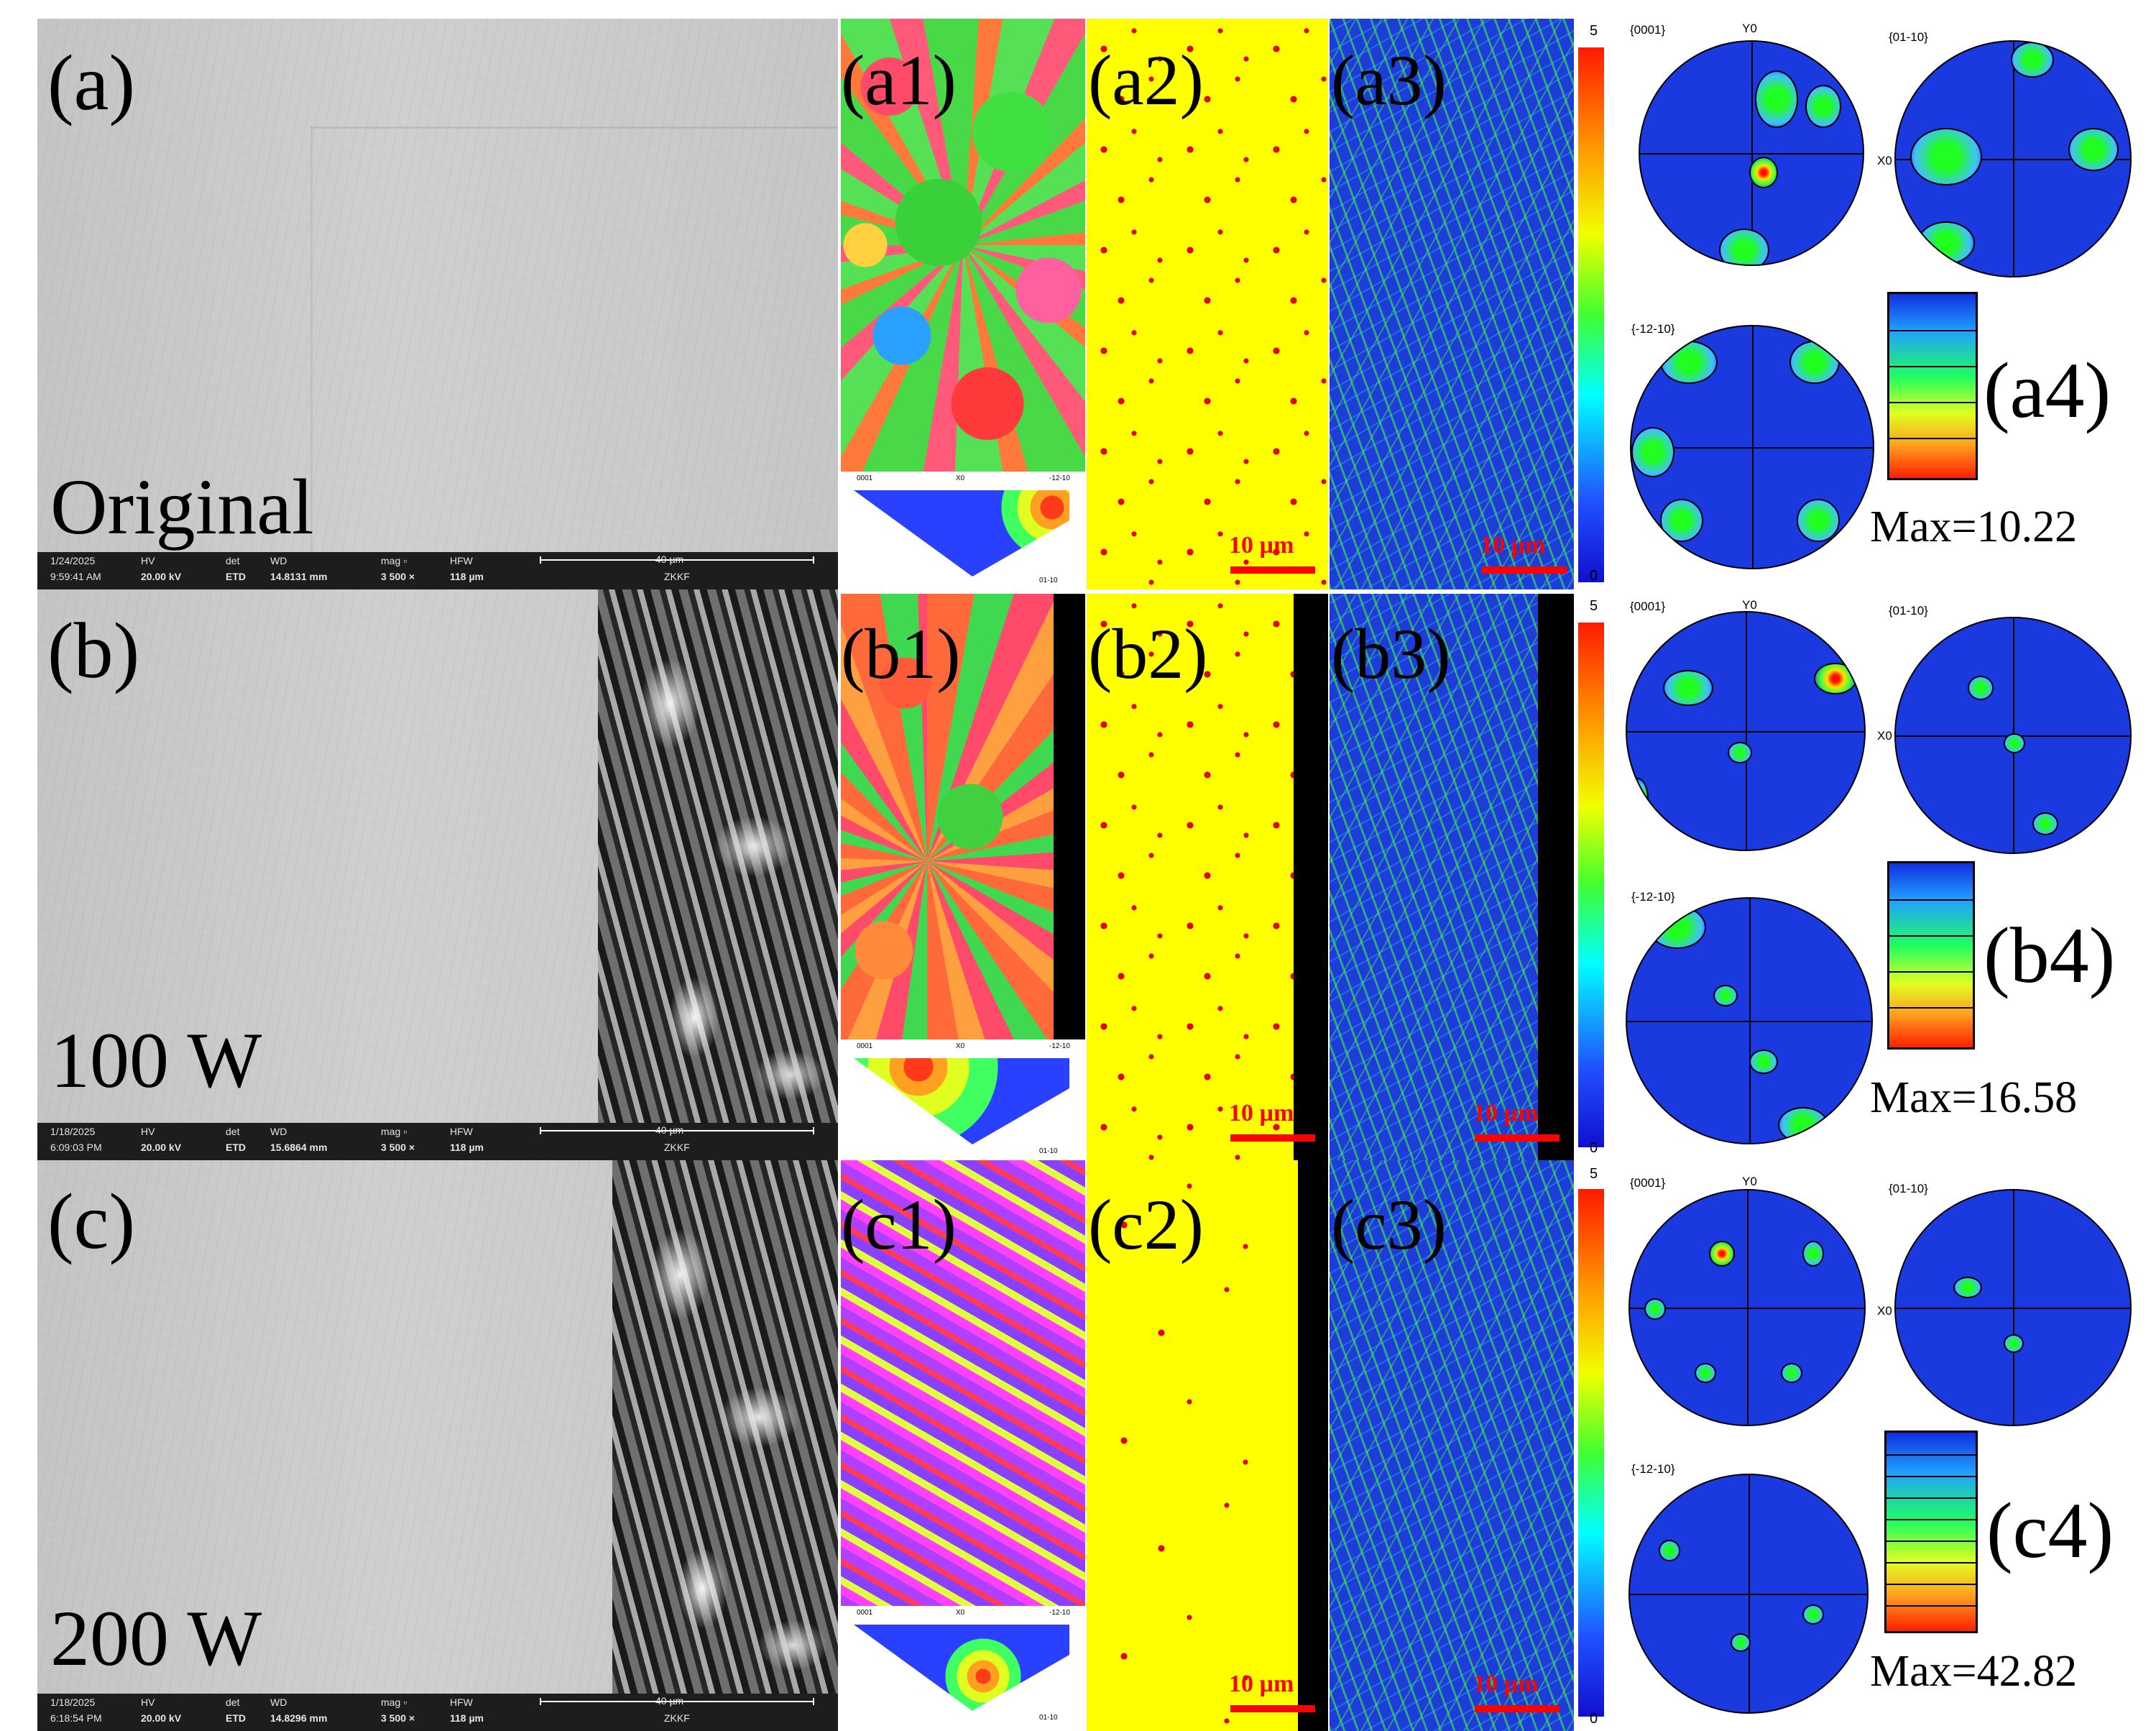 This screenshot has width=2156, height=1731. I want to click on scalebar-label-b2: 10 µm, so click(1261, 1113).